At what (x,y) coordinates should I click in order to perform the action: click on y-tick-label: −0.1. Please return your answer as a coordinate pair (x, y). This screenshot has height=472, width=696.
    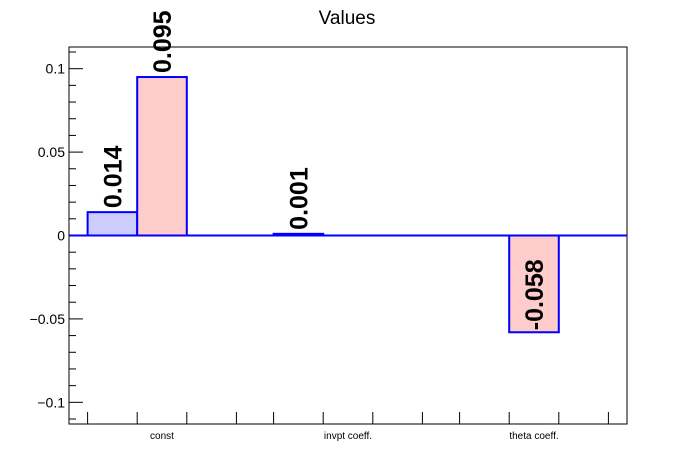
    Looking at the image, I should click on (51, 402).